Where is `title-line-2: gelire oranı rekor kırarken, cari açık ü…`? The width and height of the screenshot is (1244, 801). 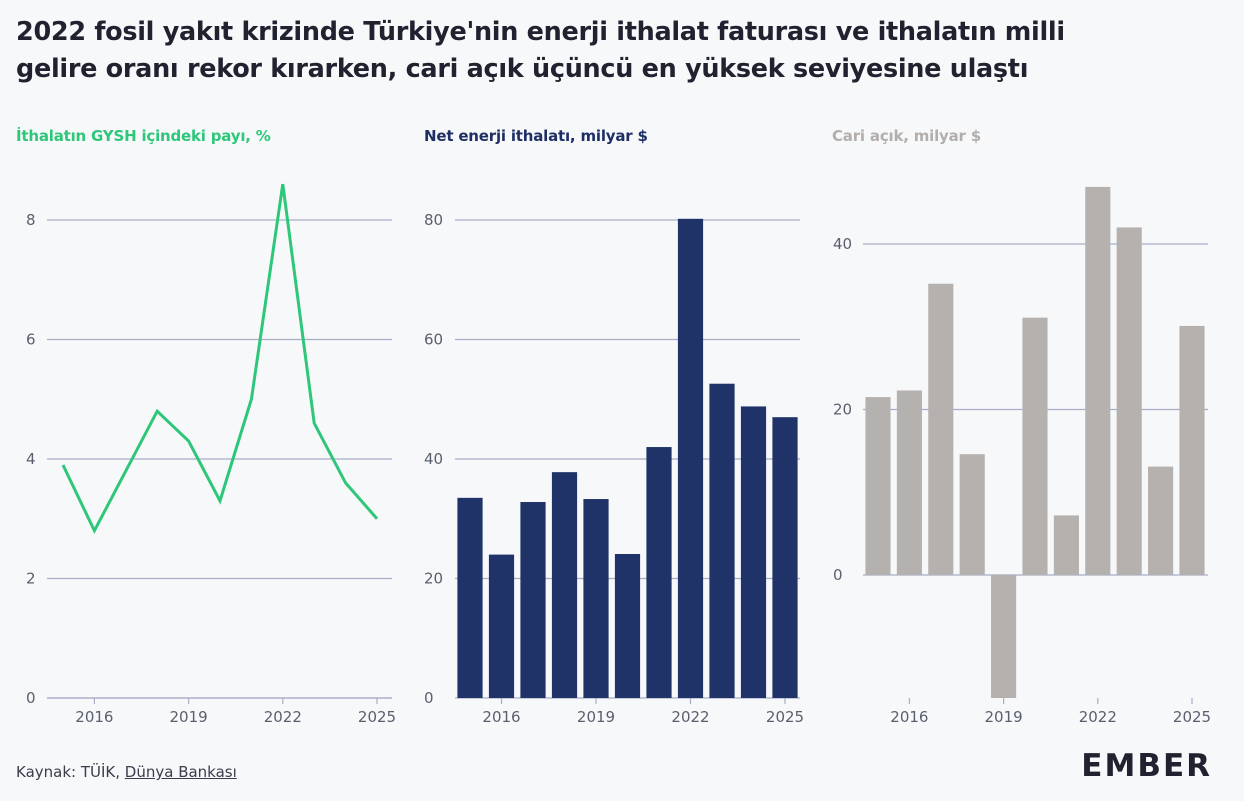
title-line-2: gelire oranı rekor kırarken, cari açık ü… is located at coordinates (522, 69).